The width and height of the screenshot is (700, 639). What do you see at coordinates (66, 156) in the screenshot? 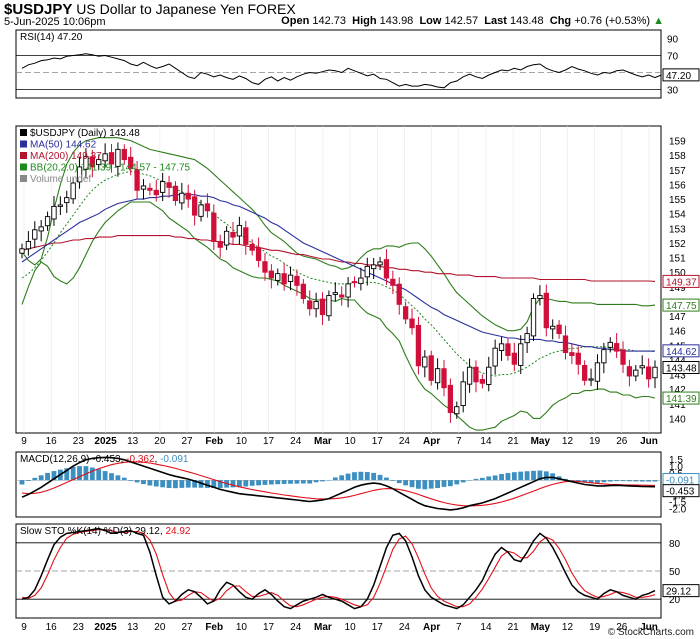
I see `legend-entry: MA(200) 149.37` at bounding box center [66, 156].